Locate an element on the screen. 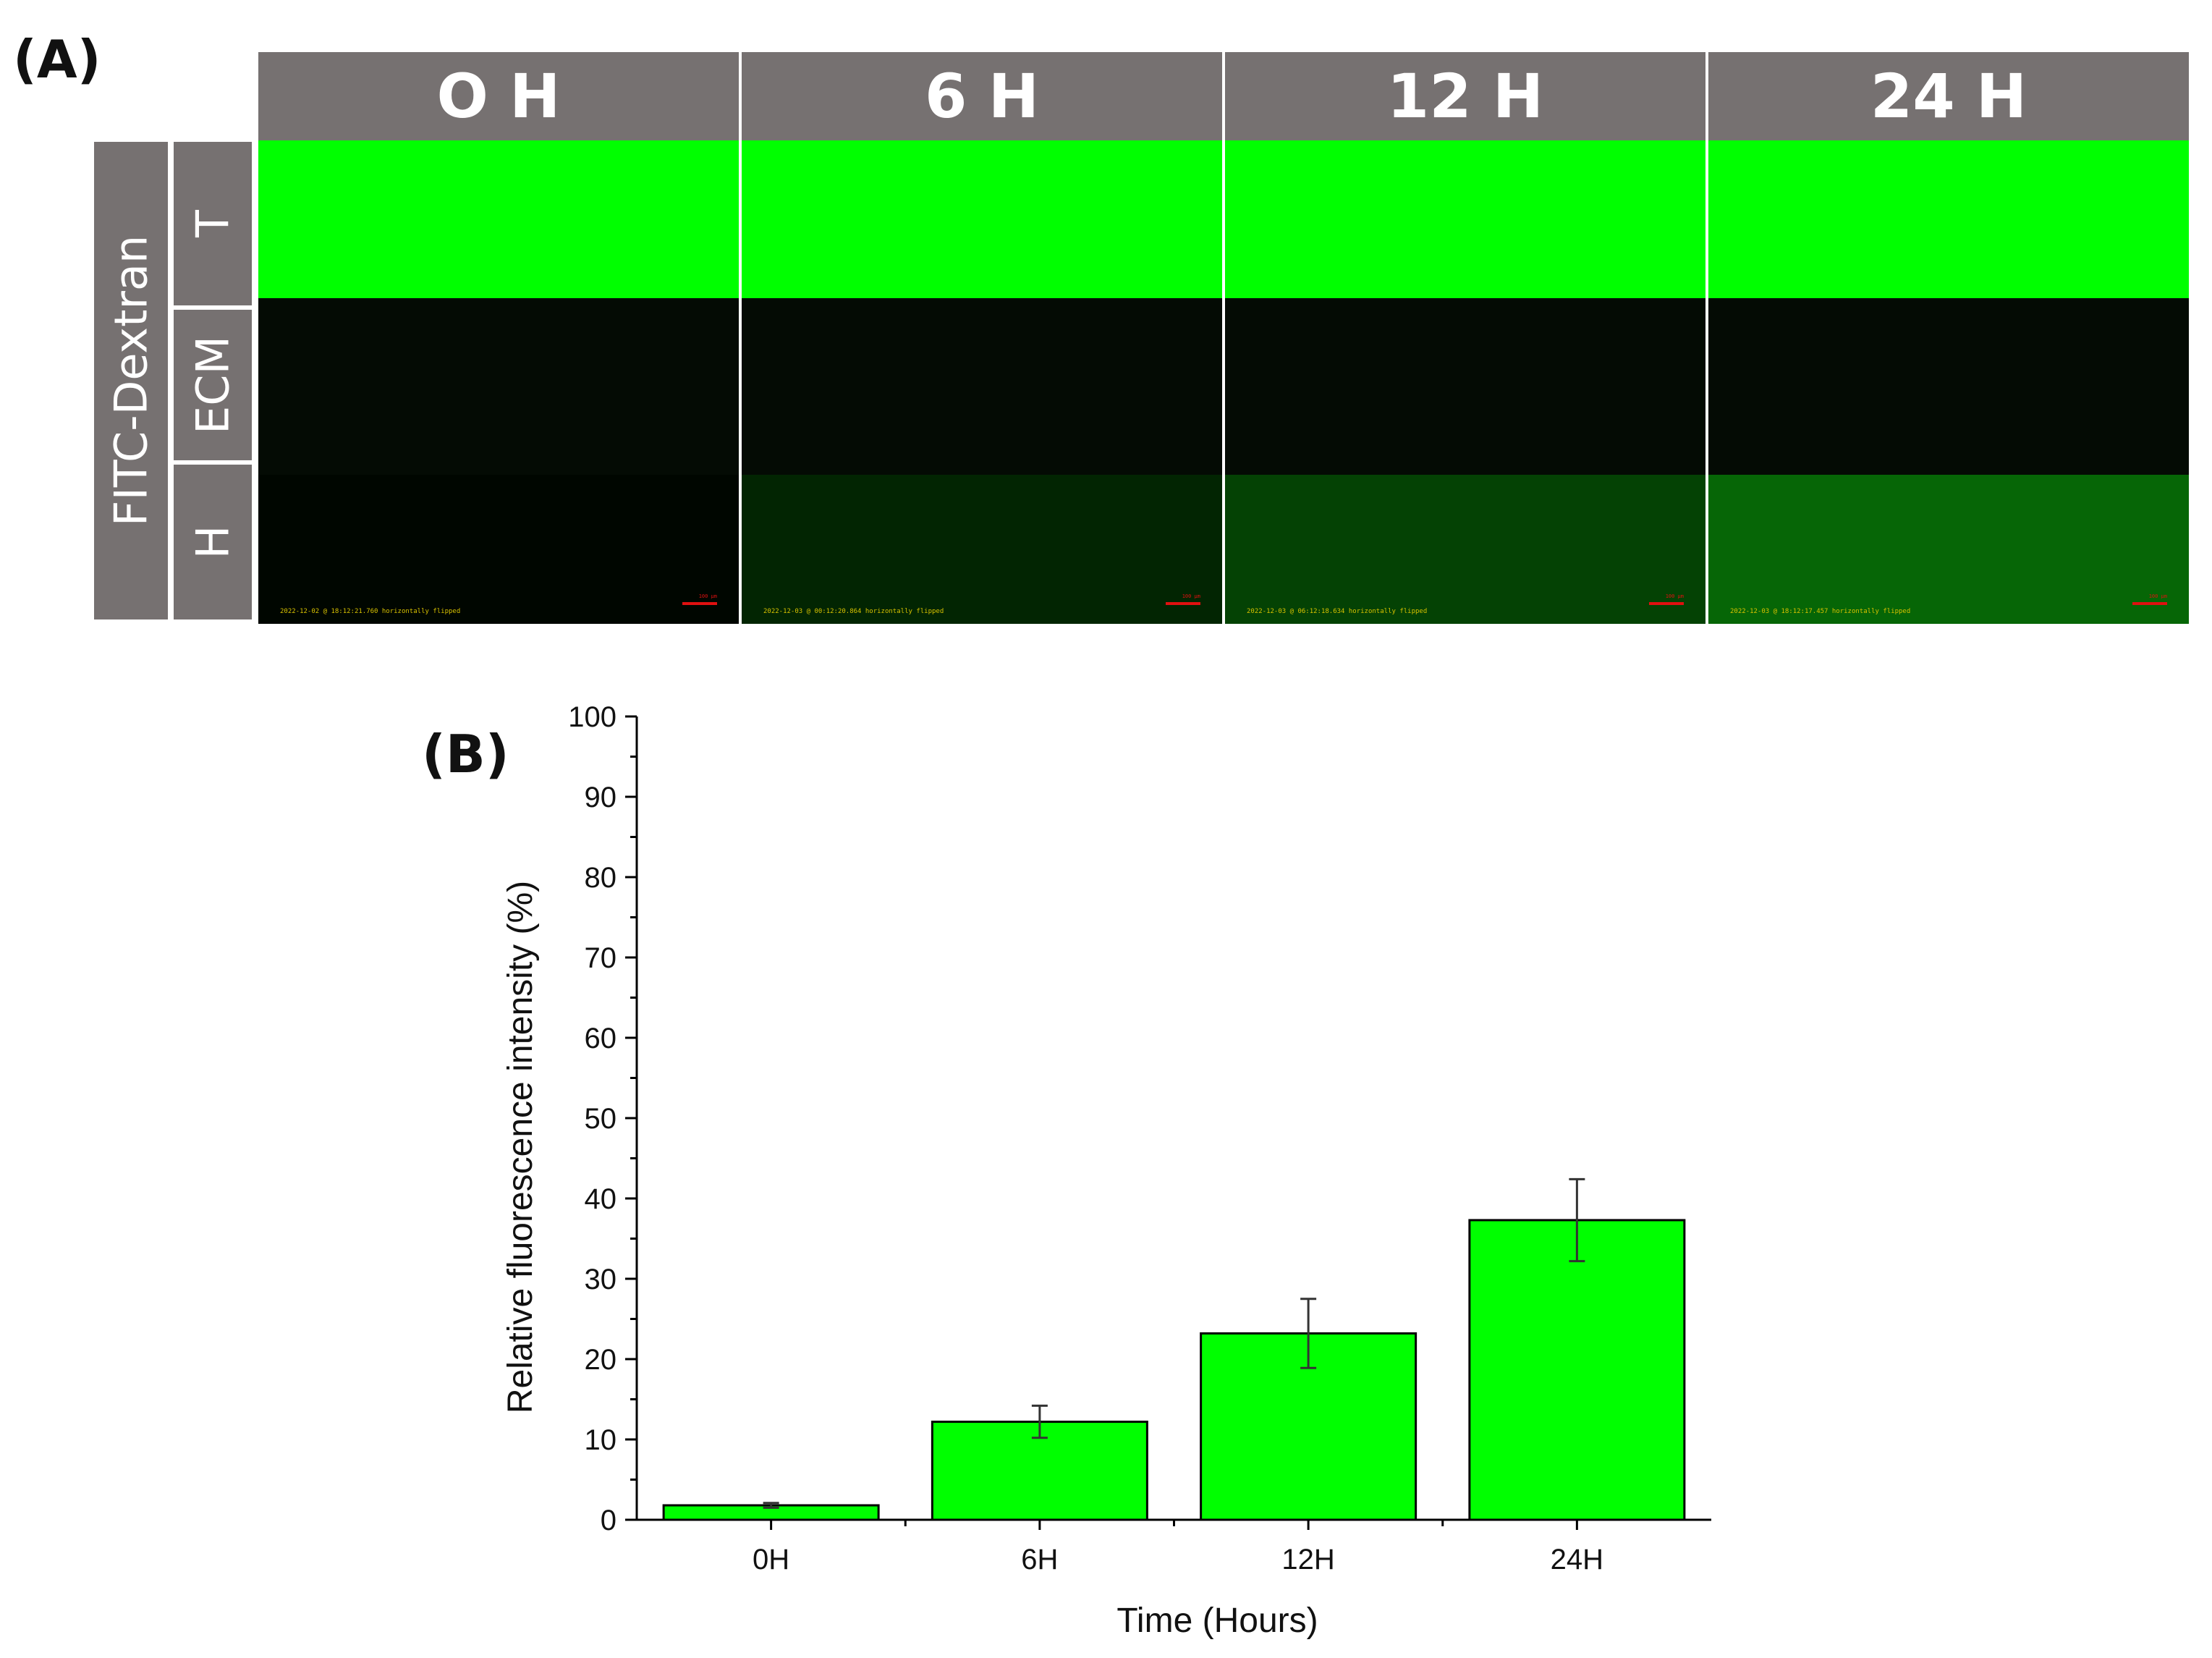  y-axis-title: Relative fluorescence intensity (%) is located at coordinates (520, 1147).